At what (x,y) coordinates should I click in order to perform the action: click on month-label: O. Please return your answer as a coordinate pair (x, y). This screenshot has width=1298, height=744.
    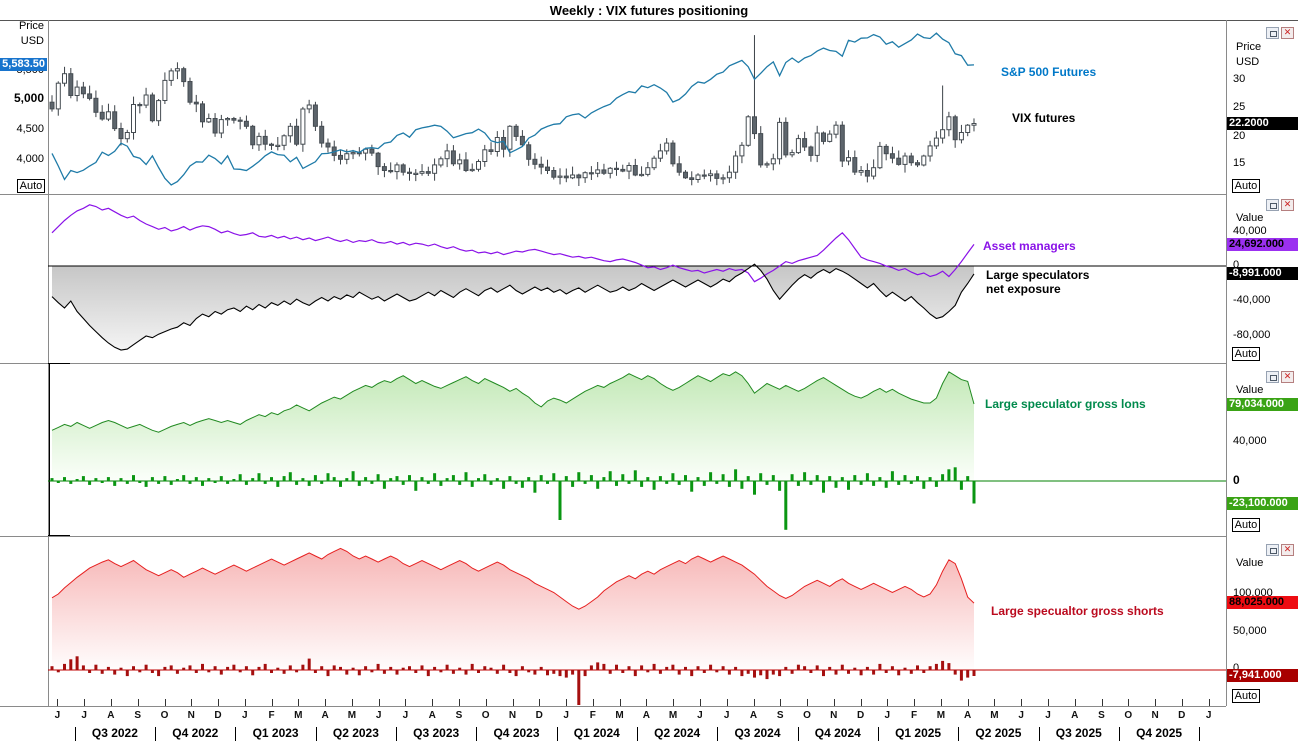
    Looking at the image, I should click on (1128, 715).